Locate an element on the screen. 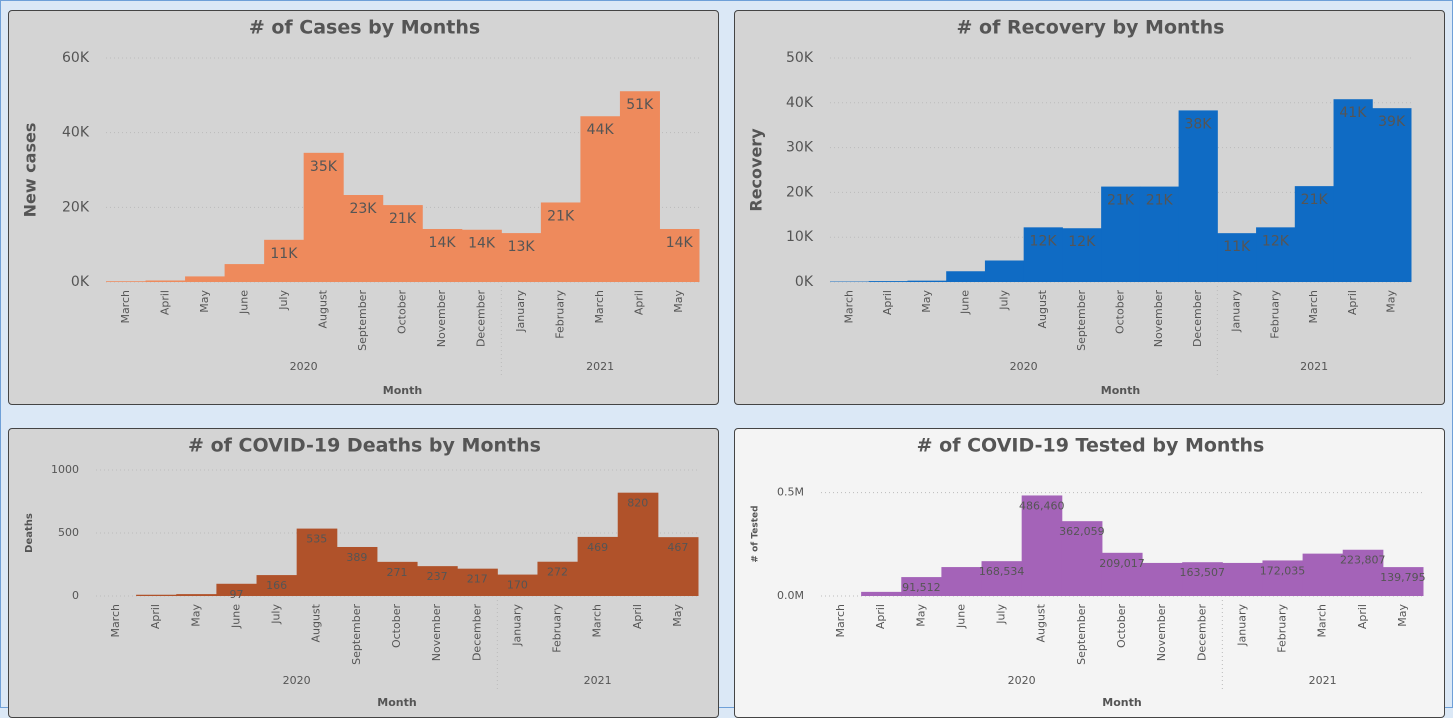 The width and height of the screenshot is (1453, 718). data-label: 38K is located at coordinates (1198, 124).